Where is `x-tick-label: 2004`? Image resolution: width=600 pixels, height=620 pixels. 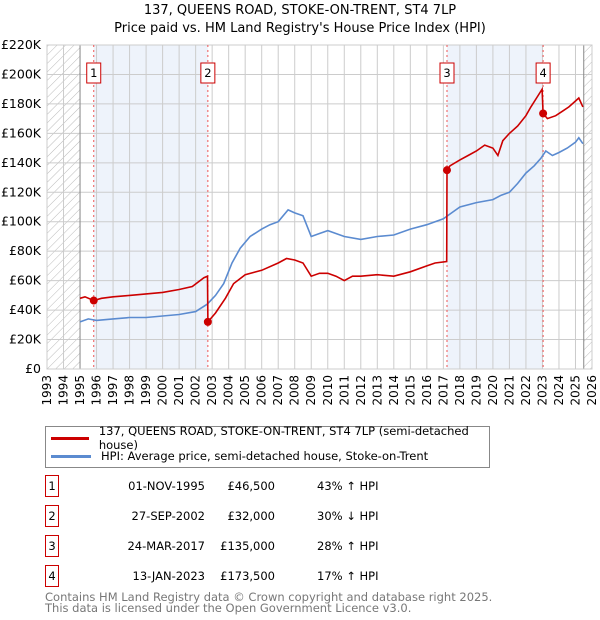 x-tick-label: 2004 is located at coordinates (229, 390).